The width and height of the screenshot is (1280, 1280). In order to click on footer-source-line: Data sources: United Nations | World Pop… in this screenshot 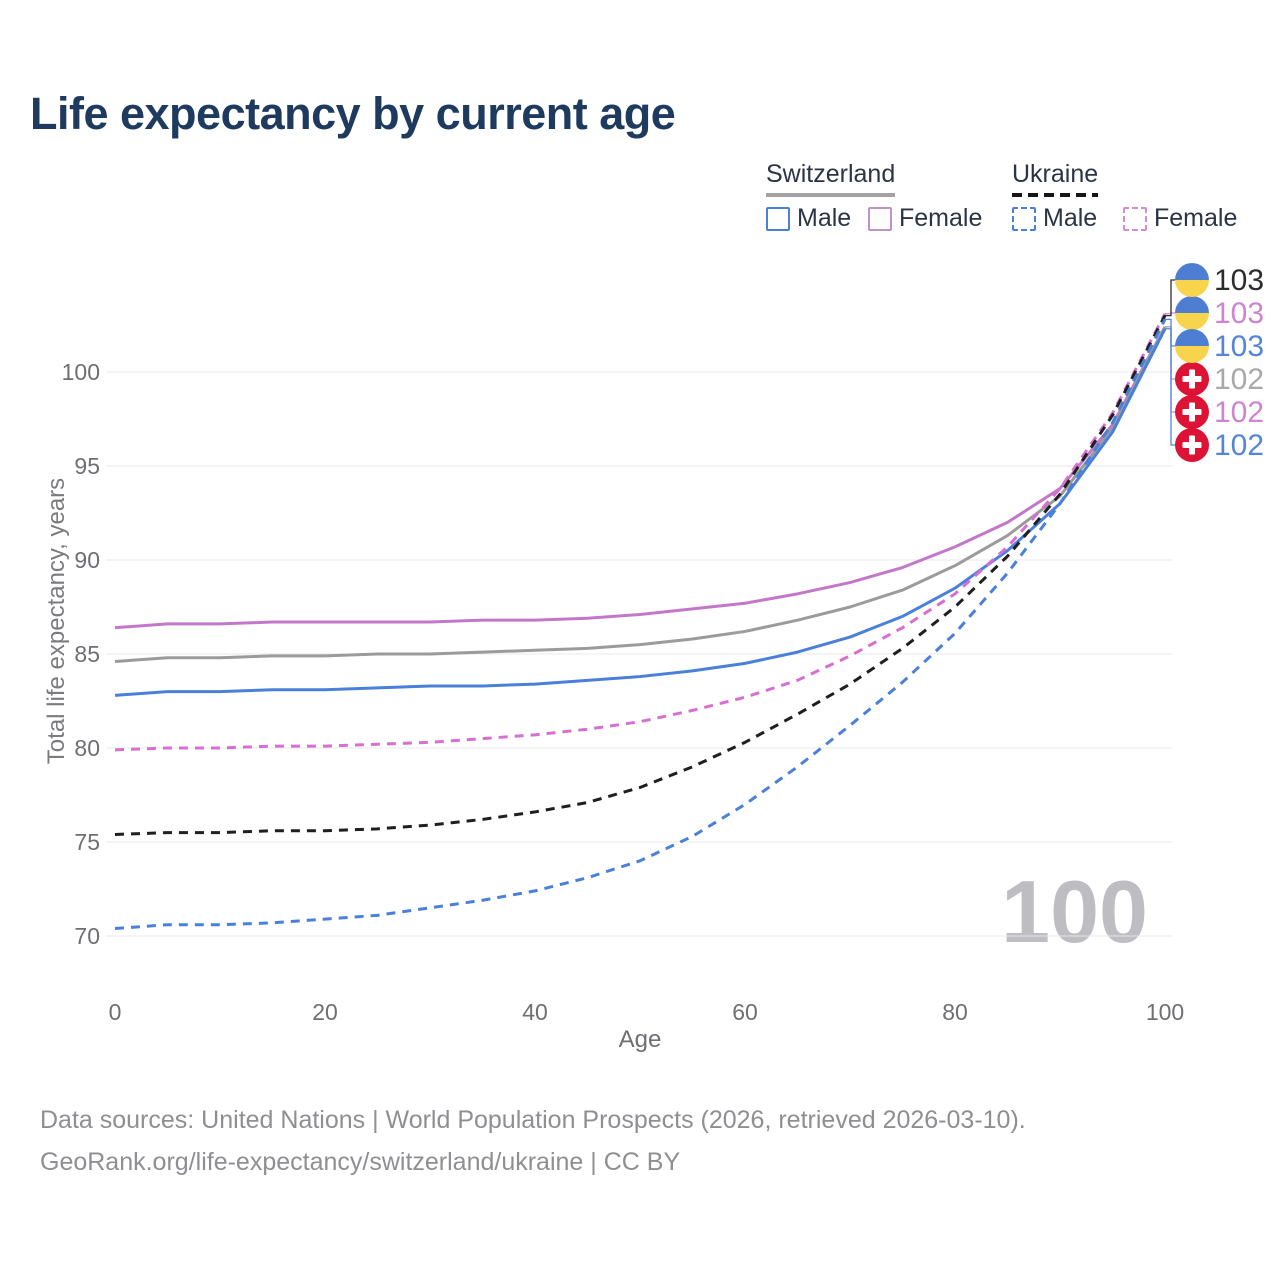, I will do `click(533, 1120)`.